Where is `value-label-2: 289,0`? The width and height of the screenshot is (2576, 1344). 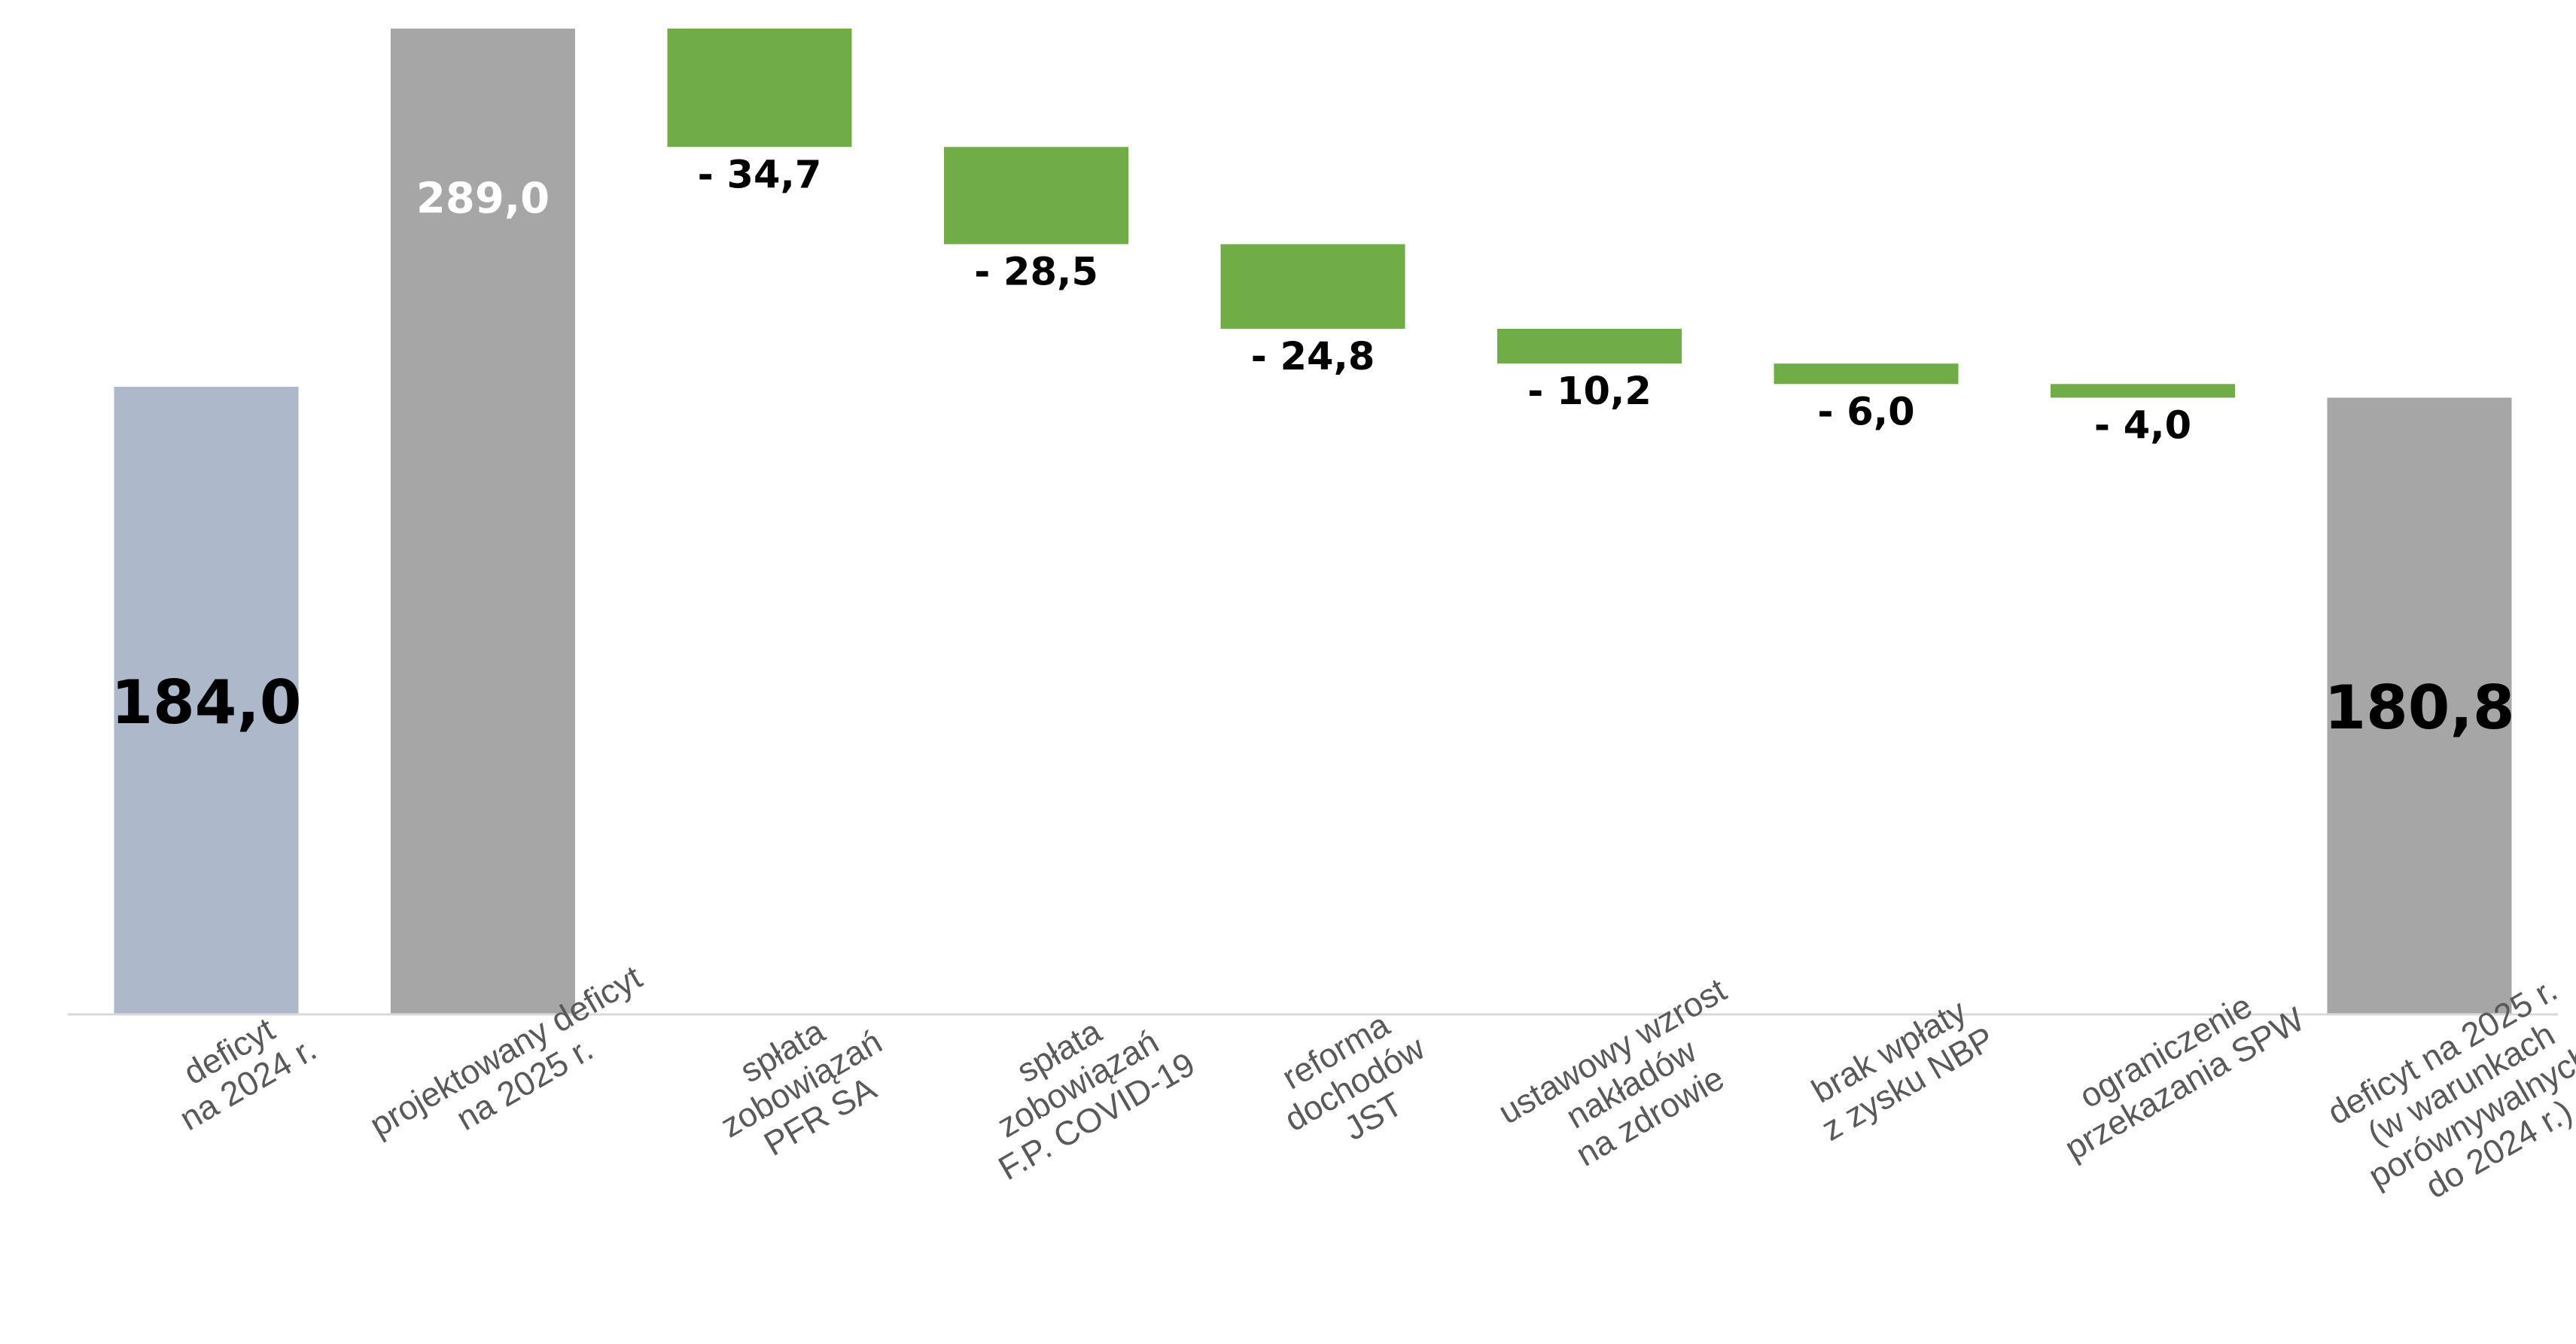 value-label-2: 289,0 is located at coordinates (483, 199).